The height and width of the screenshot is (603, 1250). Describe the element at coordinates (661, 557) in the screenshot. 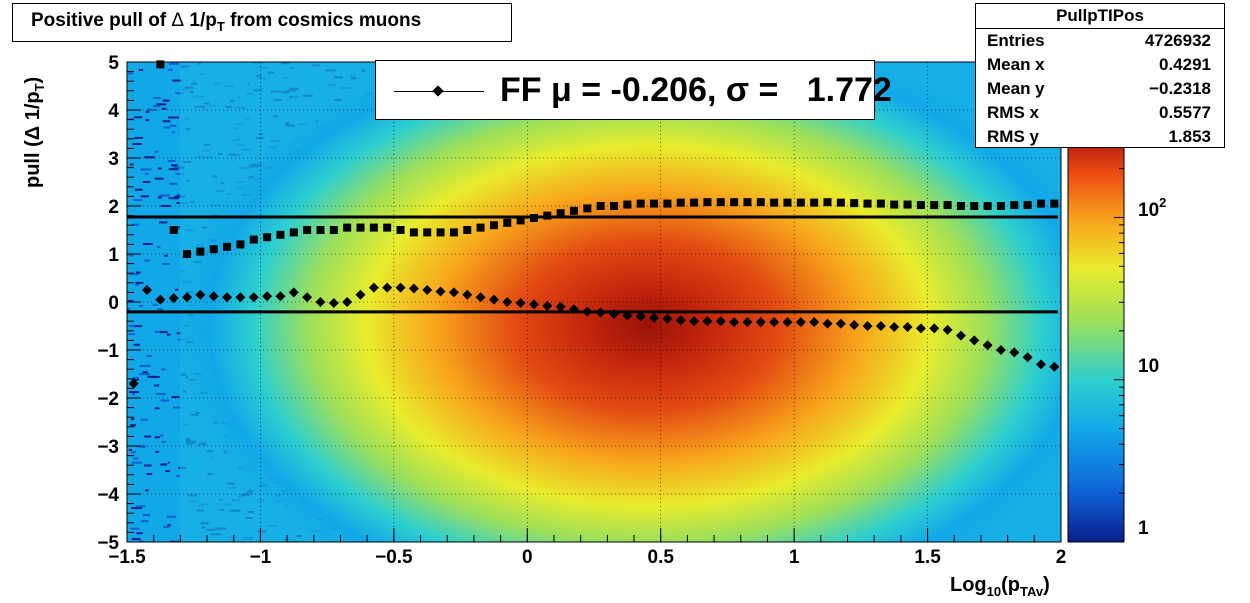

I see `x-tick-label: 0.5` at that location.